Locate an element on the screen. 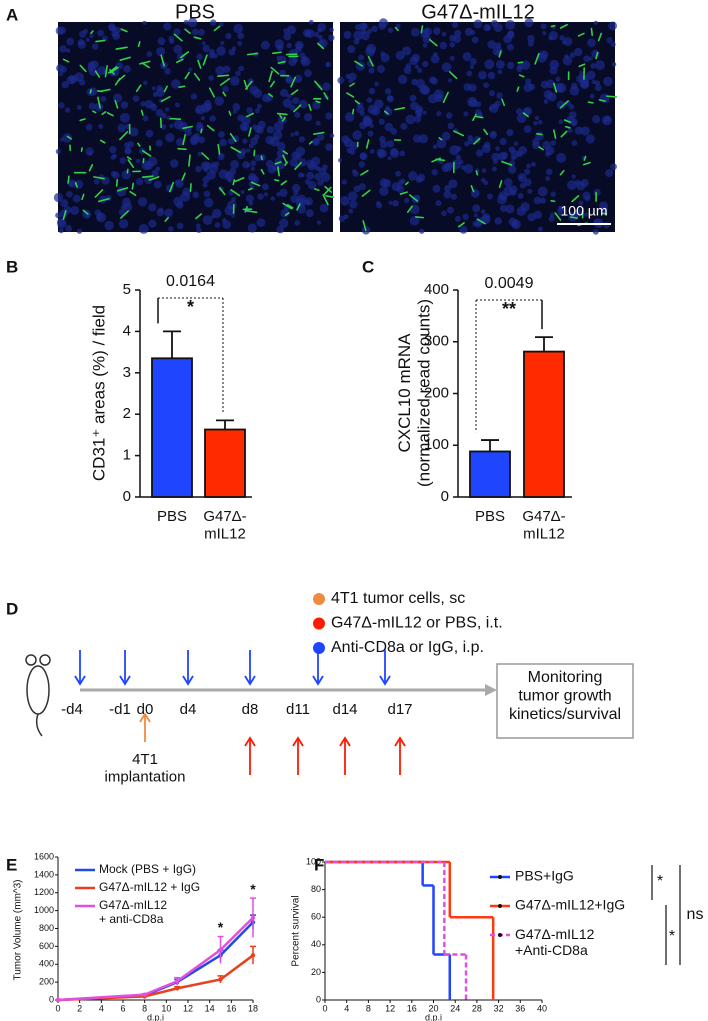 This screenshot has width=708, height=1021. significance: * is located at coordinates (221, 927).